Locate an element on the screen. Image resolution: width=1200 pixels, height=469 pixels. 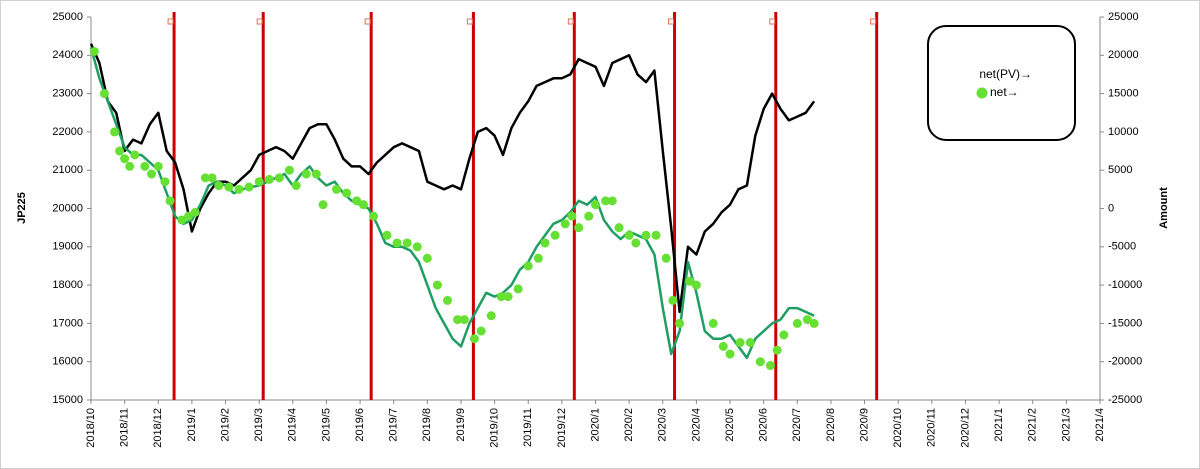
x-tick-label: 2020/7 is located at coordinates (797, 425).